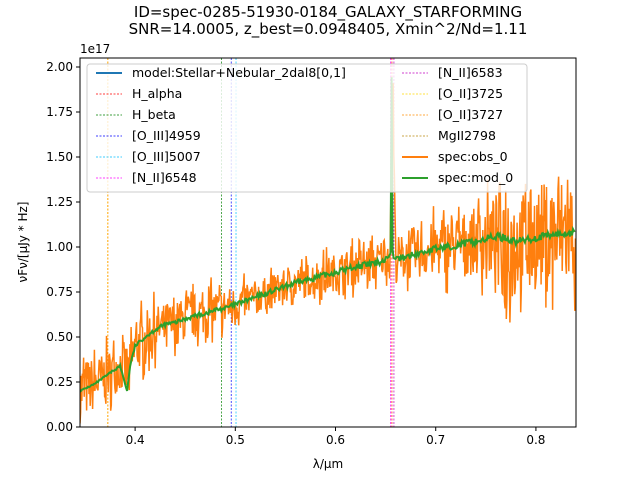 This screenshot has height=480, width=640. Describe the element at coordinates (59, 292) in the screenshot. I see `y-tick-label: 0.75` at that location.